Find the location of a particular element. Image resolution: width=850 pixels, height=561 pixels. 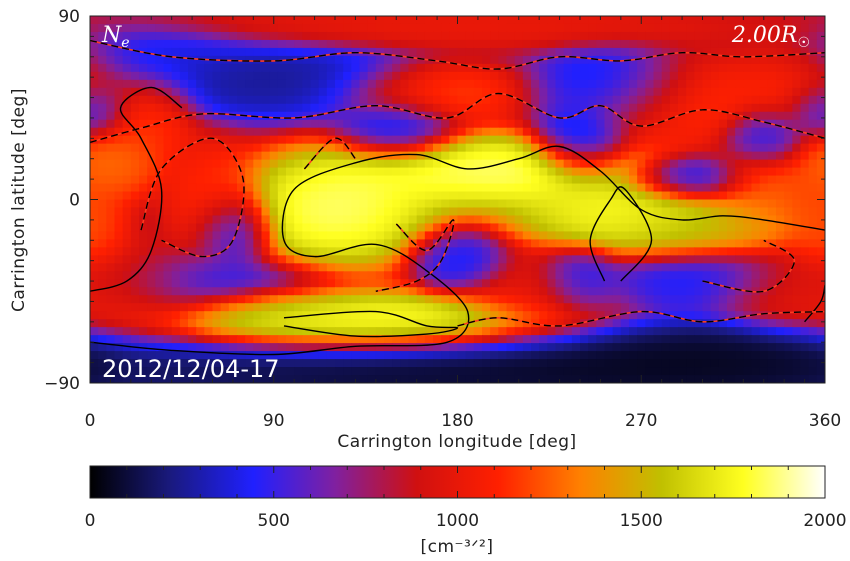

y-tick-labels: 900−90 is located at coordinates (62, 200).